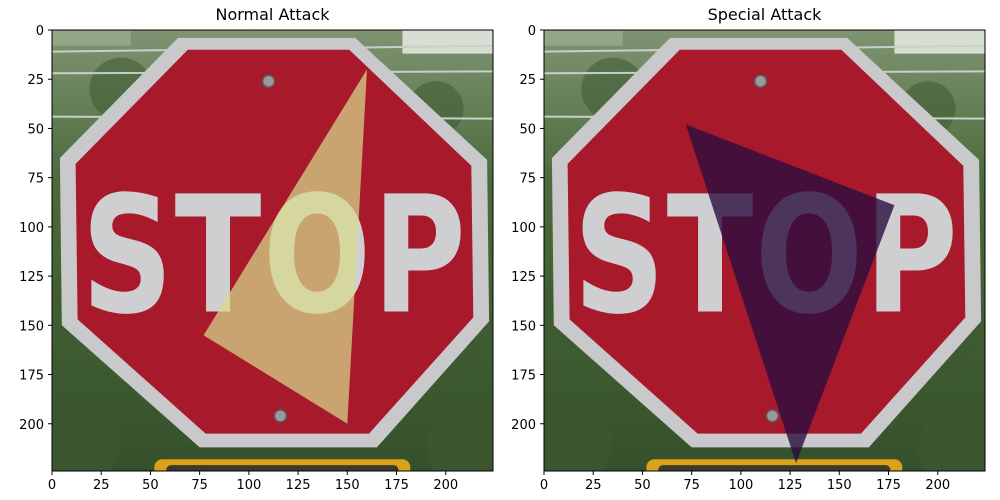 The height and width of the screenshot is (500, 1000). What do you see at coordinates (272, 14) in the screenshot?
I see `panel-title: Normal Attack` at bounding box center [272, 14].